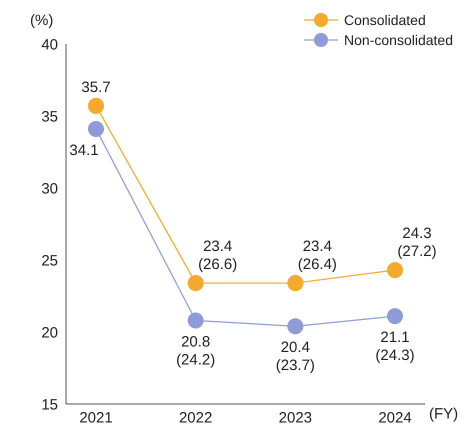 The width and height of the screenshot is (475, 447). Describe the element at coordinates (317, 256) in the screenshot. I see `data-label: 23.4 (26.4)` at that location.